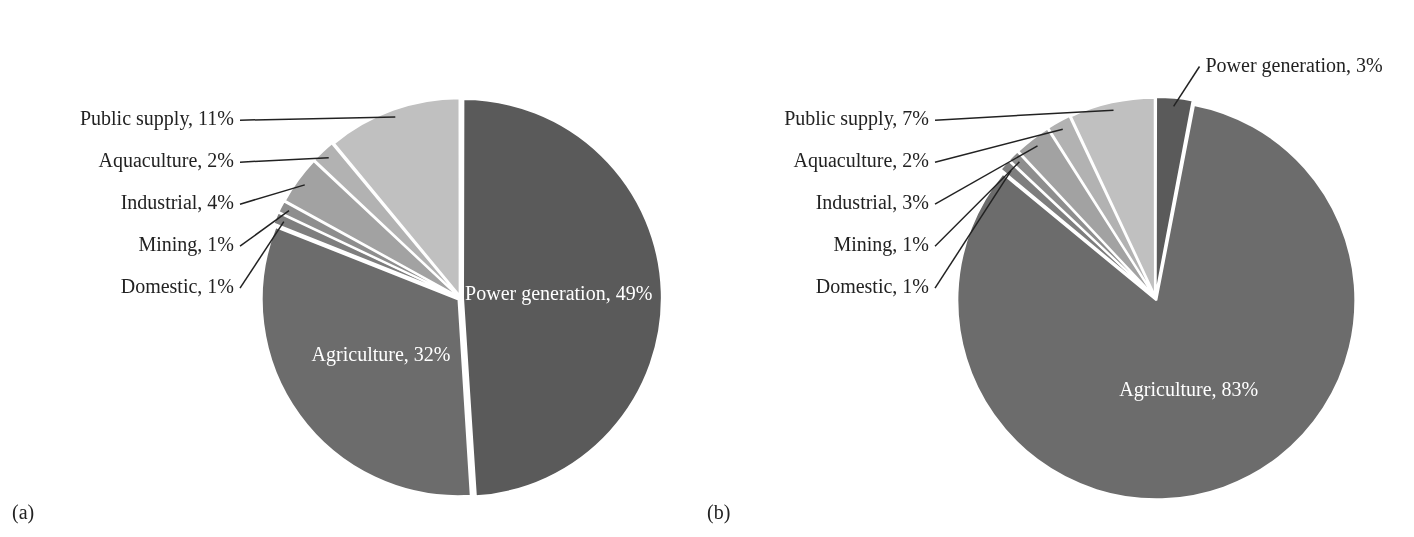 The width and height of the screenshot is (1414, 537). Describe the element at coordinates (156, 119) in the screenshot. I see `slice-label: Public supply, 11%` at that location.